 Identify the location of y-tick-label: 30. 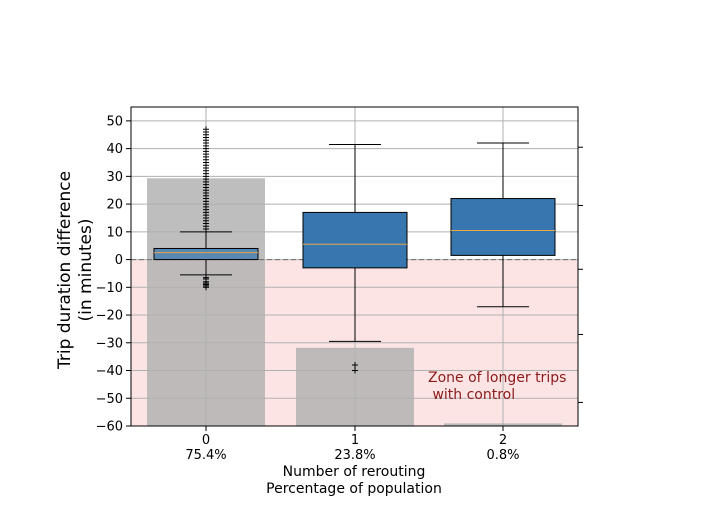
(114, 177).